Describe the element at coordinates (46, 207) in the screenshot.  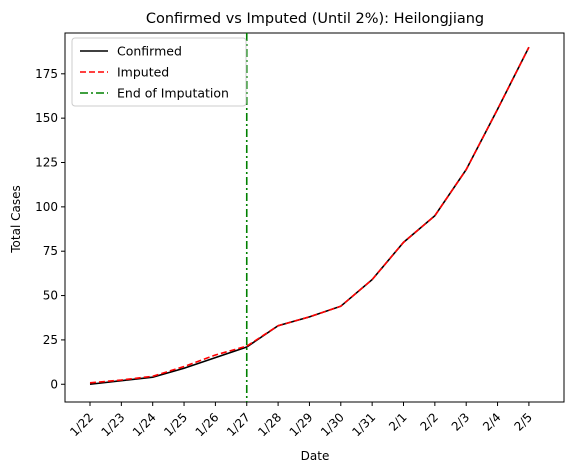
I see `y-tick-label: 100` at that location.